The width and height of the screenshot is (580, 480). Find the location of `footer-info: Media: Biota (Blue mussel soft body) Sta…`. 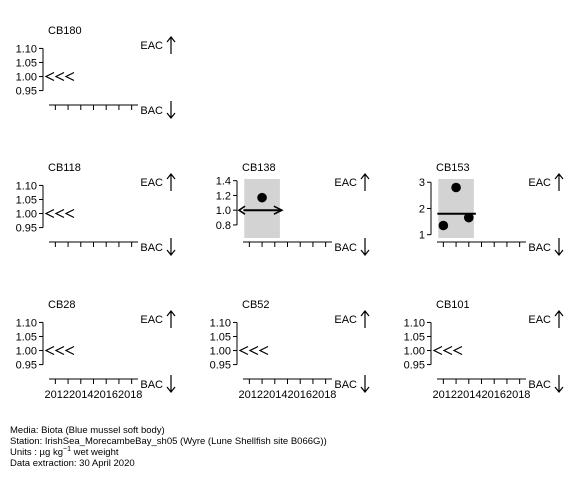

footer-info: Media: Biota (Blue mussel soft body) Sta… is located at coordinates (168, 447).